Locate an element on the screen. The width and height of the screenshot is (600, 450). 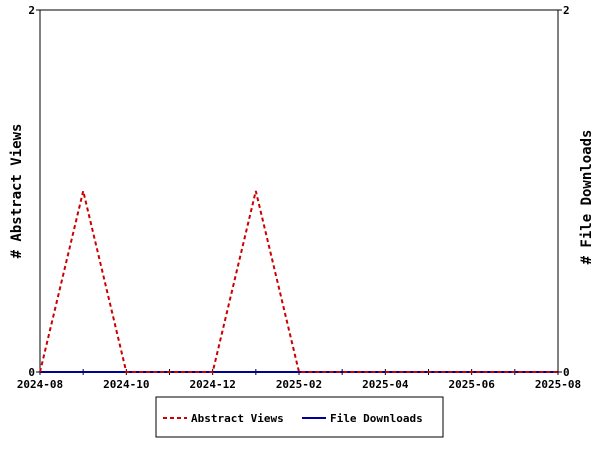
legend: Abstract Views File Downloads is located at coordinates (299, 417).